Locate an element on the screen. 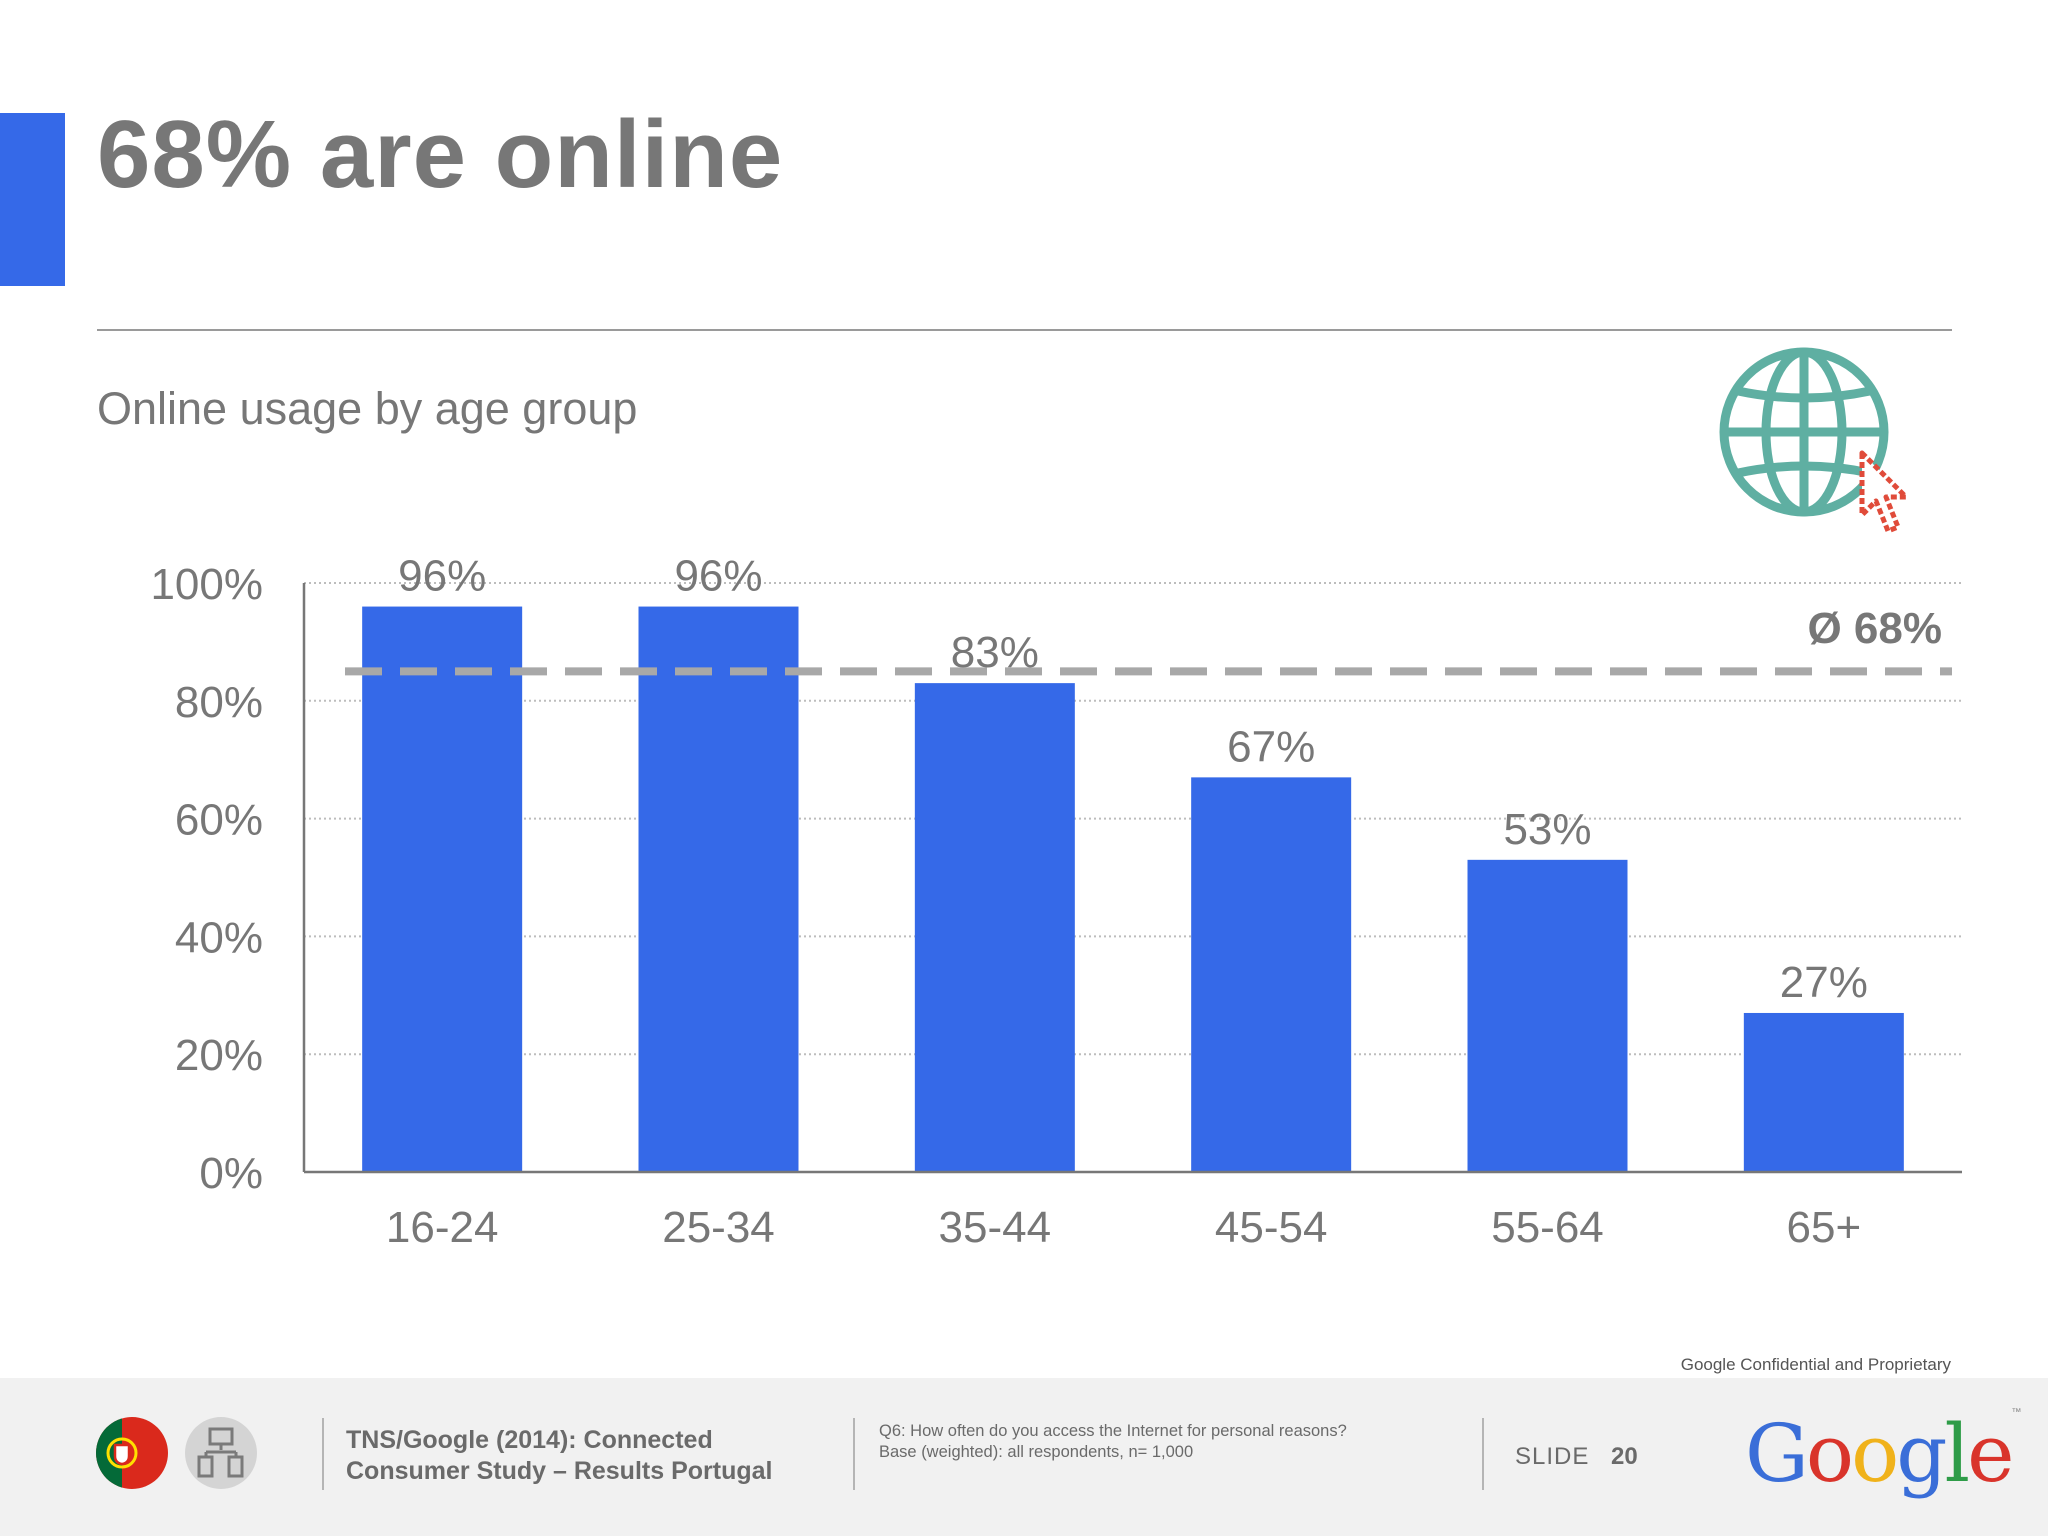  confidential-note: Google Confidential and Proprietary is located at coordinates (1815, 1364).